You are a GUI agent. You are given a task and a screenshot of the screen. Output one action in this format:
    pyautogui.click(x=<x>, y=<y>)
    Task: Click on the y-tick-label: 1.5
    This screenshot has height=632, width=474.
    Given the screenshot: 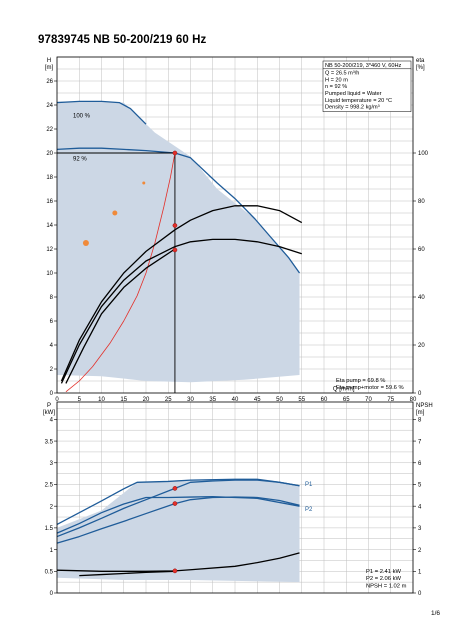 What is the action you would take?
    pyautogui.click(x=49, y=529)
    